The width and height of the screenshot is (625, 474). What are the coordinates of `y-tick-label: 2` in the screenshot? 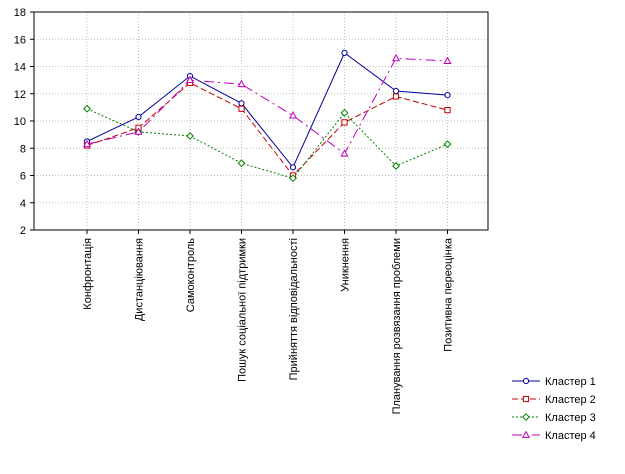 It's located at (23, 231).